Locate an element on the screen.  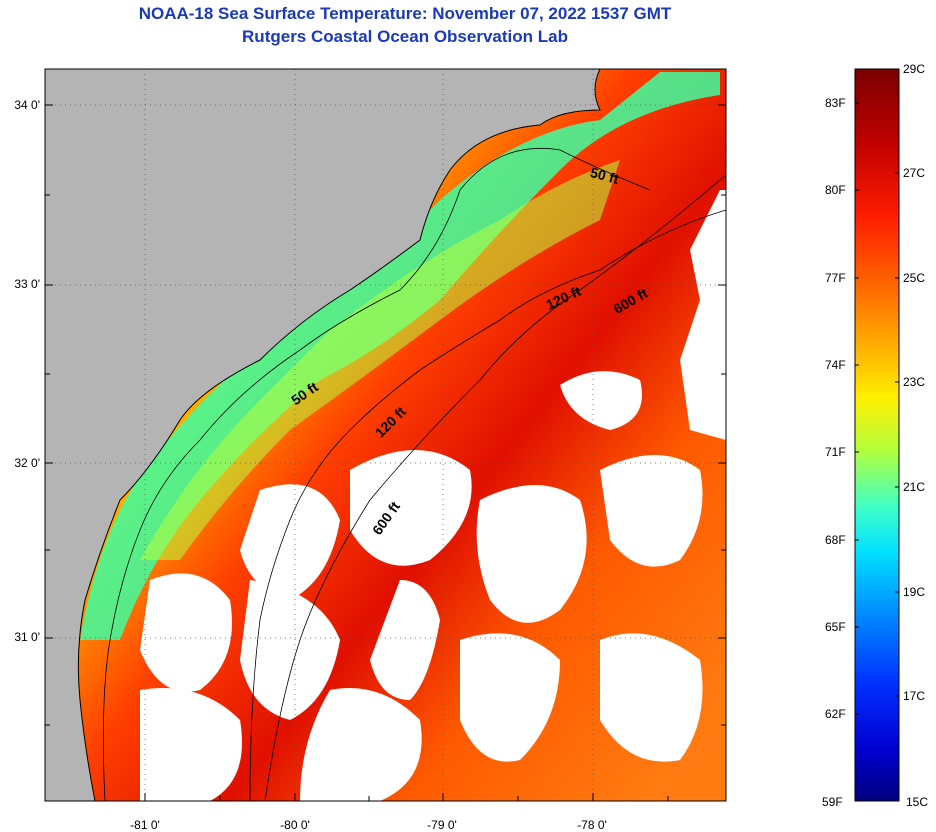
lon-label-80: -80 0' is located at coordinates (295, 825).